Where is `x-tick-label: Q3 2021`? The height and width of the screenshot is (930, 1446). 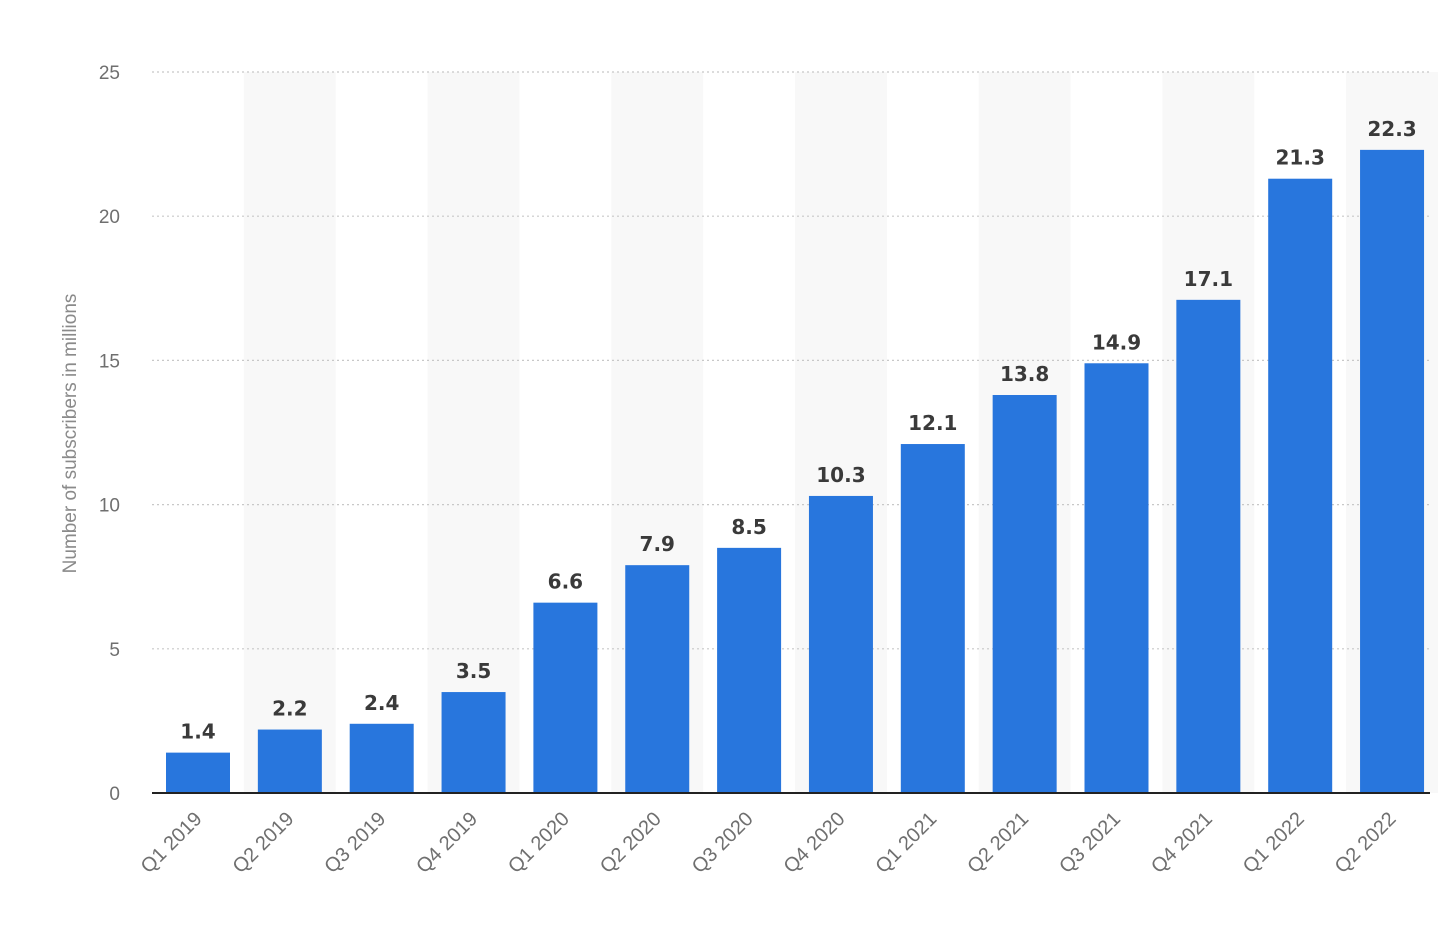 x-tick-label: Q3 2021 is located at coordinates (1090, 843).